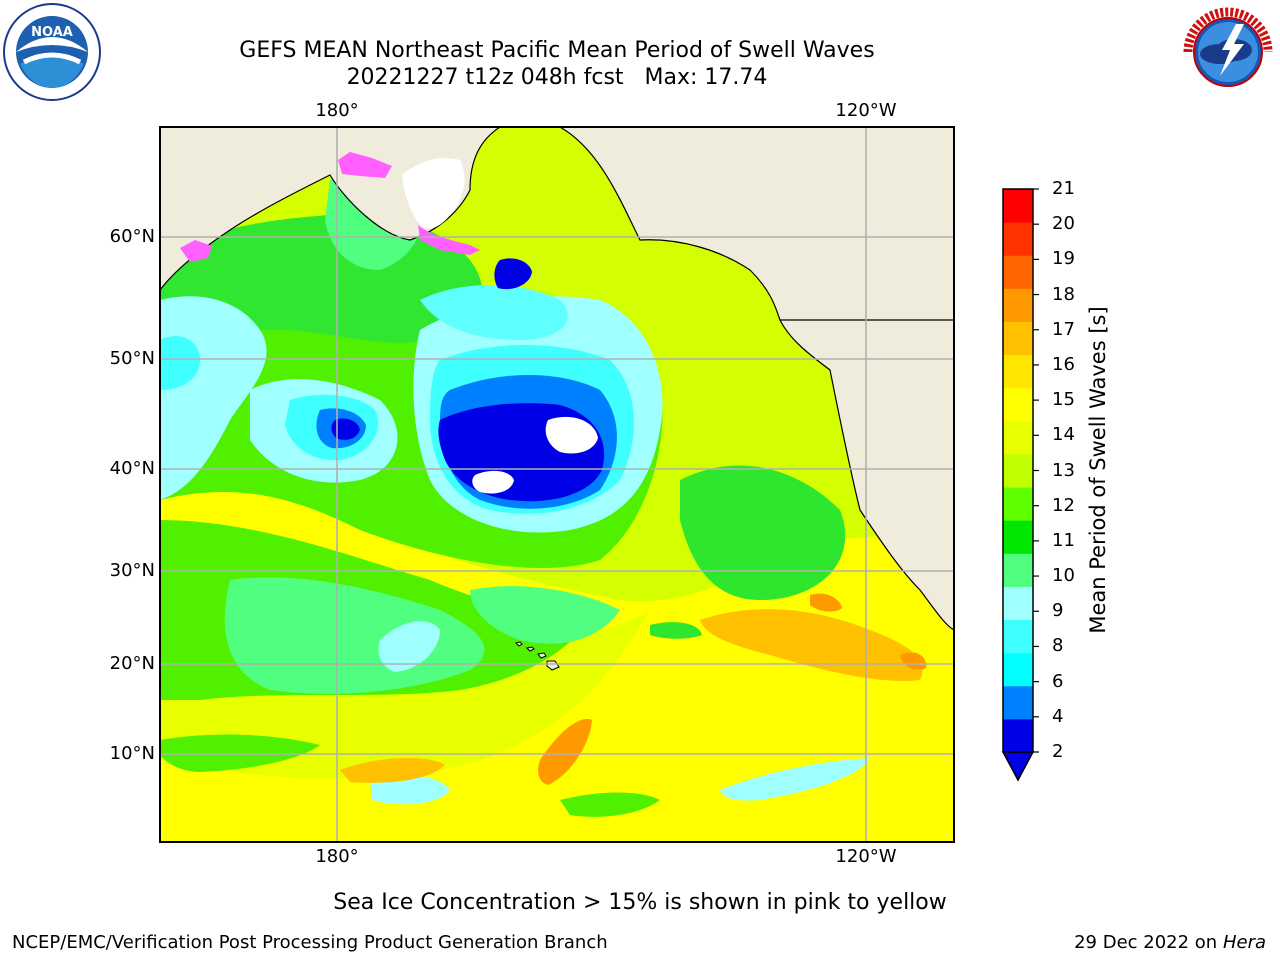  I want to click on lat-label-20n: 20°N, so click(132, 663).